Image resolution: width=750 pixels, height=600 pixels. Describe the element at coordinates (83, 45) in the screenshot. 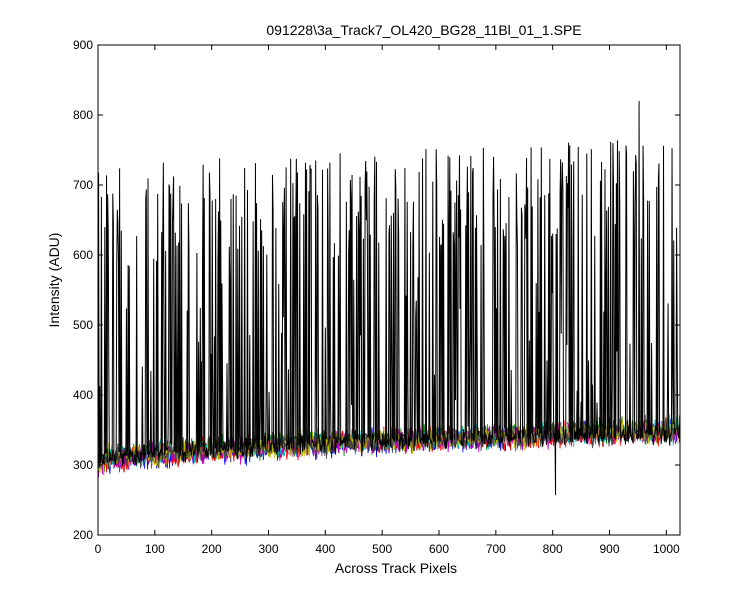

I see `y-tick-label-900: 900` at that location.